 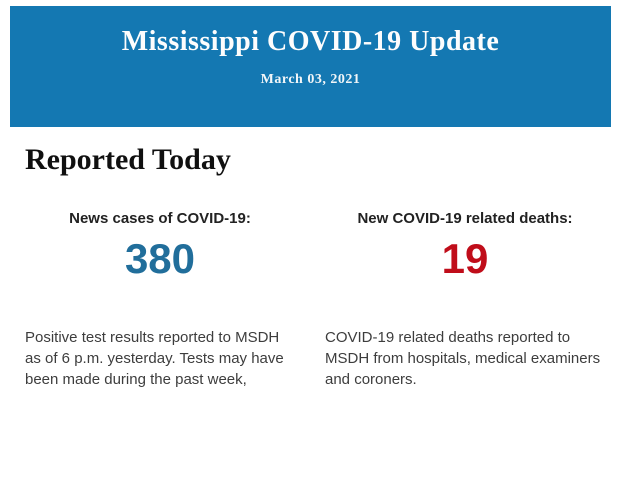 What do you see at coordinates (465, 258) in the screenshot?
I see `new-deaths-value: 19` at bounding box center [465, 258].